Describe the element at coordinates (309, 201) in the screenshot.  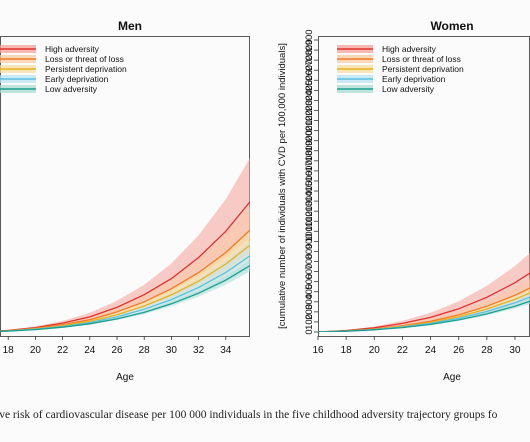
I see `y-tick-label: 1300` at that location.